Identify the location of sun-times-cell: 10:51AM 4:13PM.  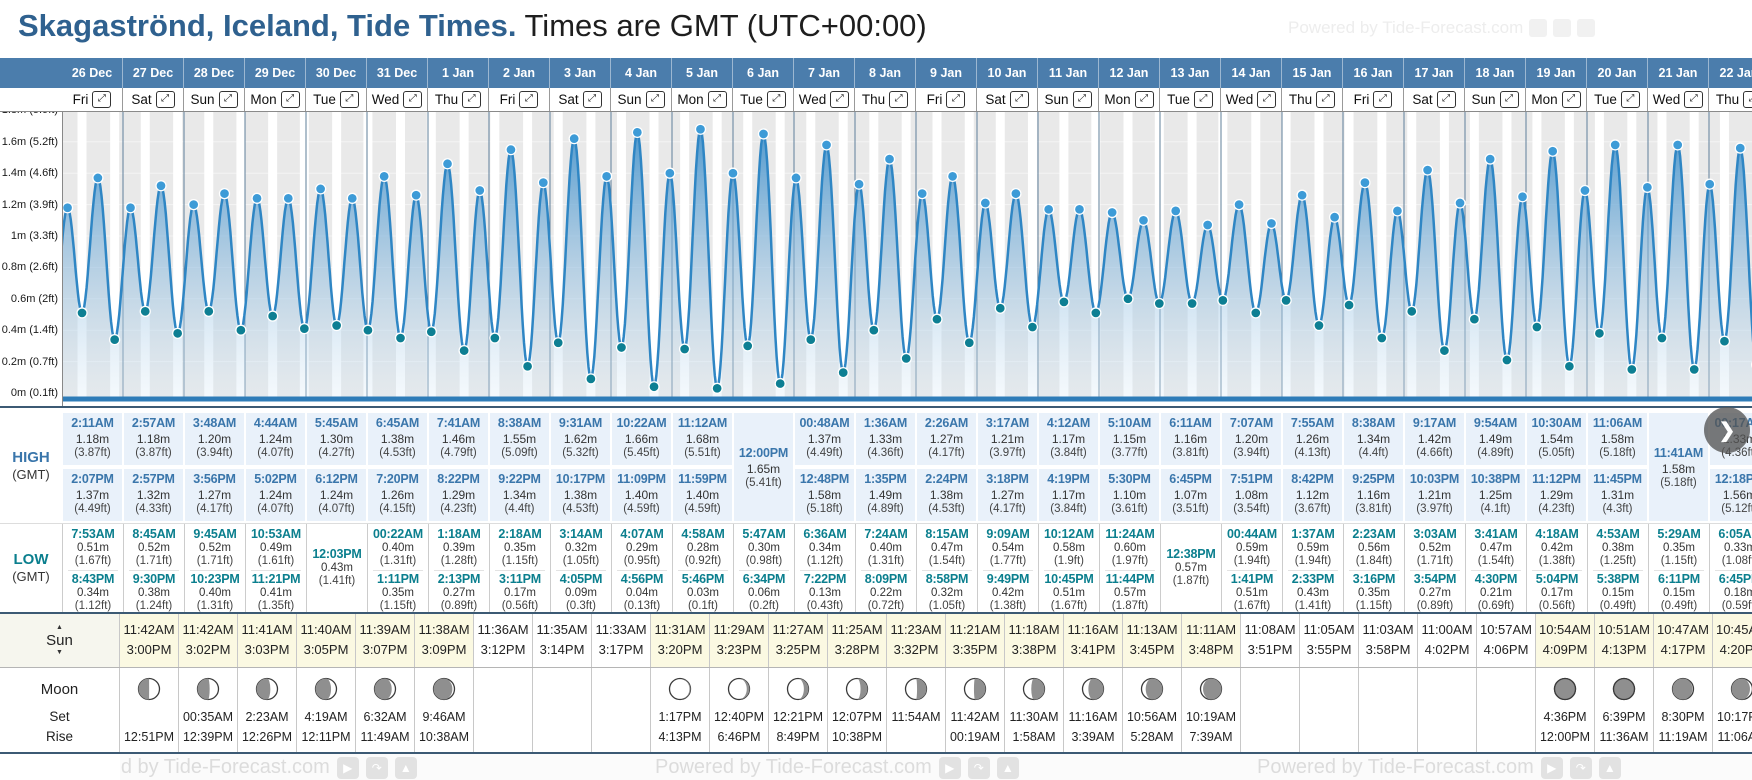
(1624, 640).